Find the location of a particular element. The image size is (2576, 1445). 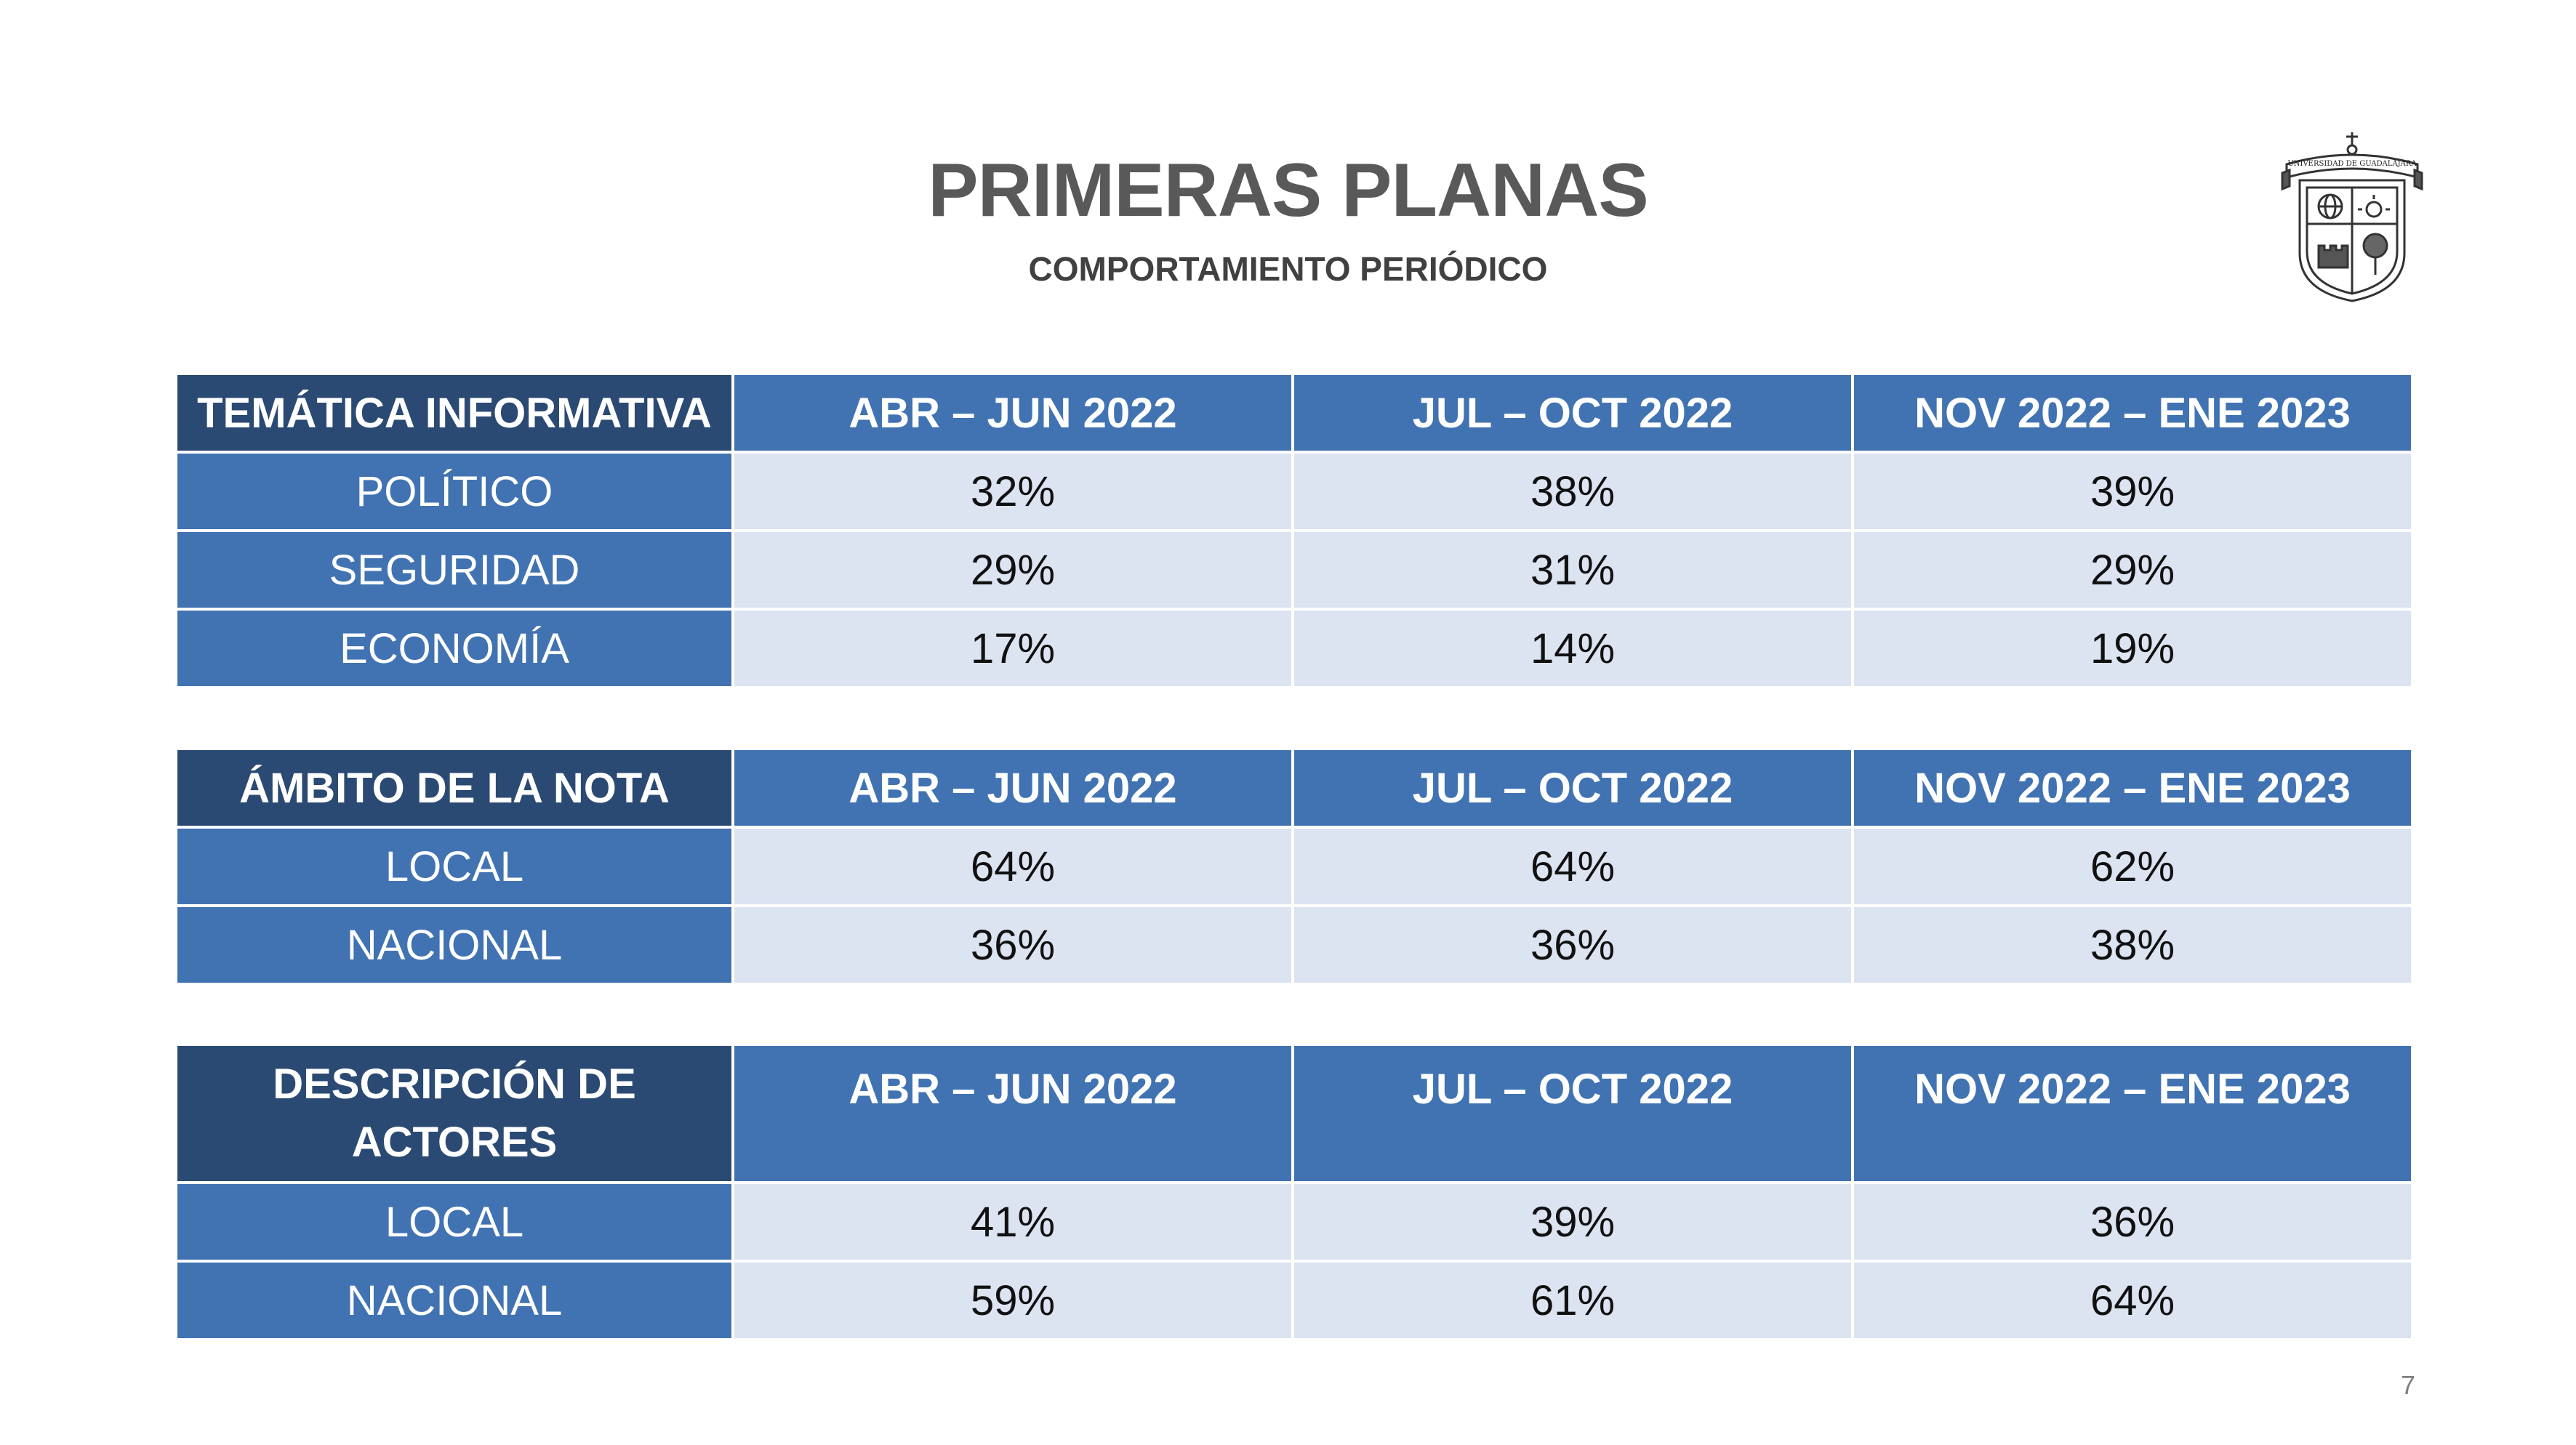

row-label-economia: ECONOMÍA is located at coordinates (454, 648).